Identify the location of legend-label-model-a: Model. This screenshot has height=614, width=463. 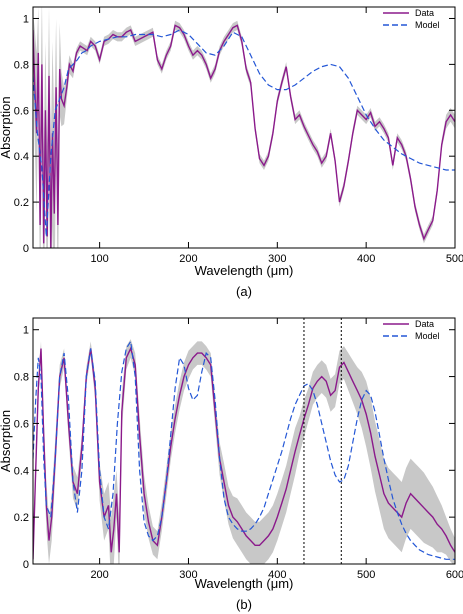
(427, 25).